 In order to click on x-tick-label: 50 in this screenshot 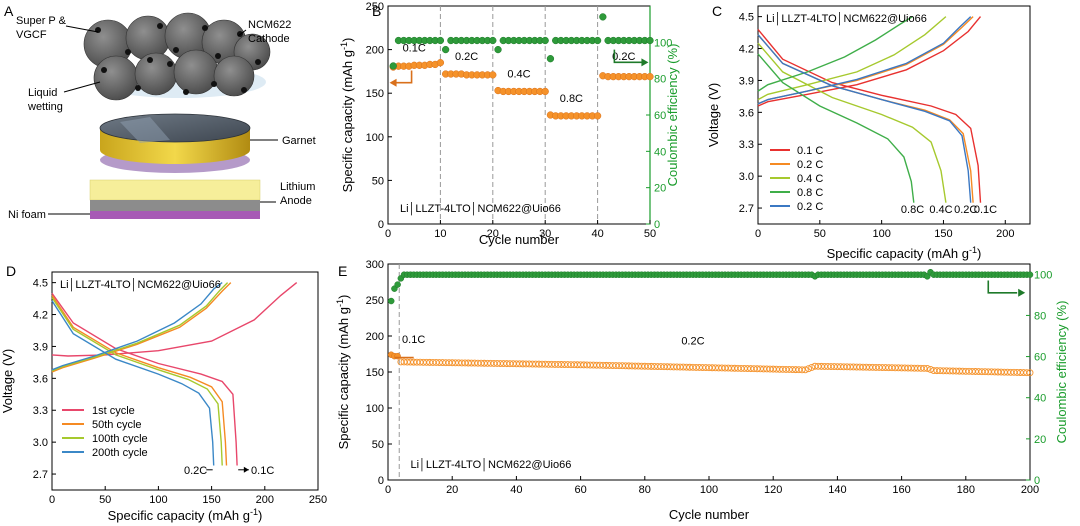, I will do `click(820, 234)`.